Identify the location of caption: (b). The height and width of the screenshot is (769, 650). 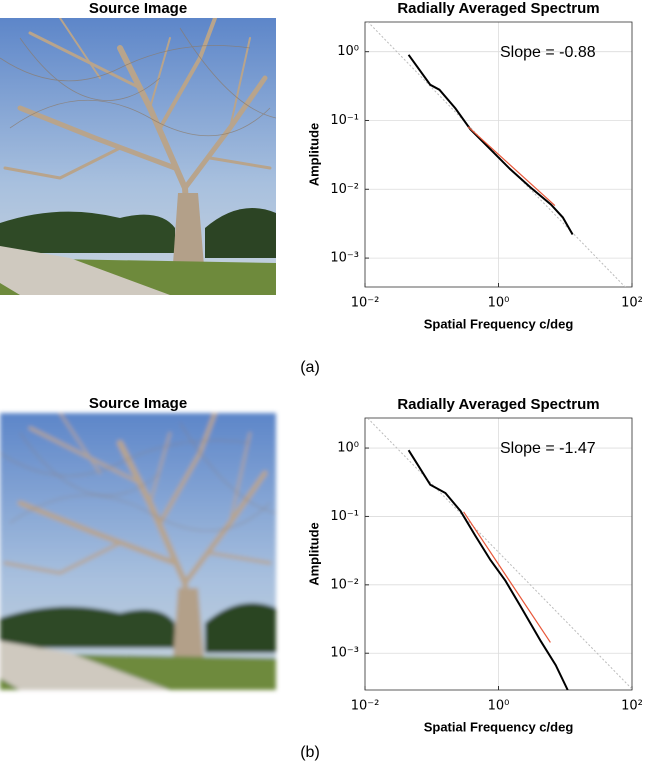
(310, 752).